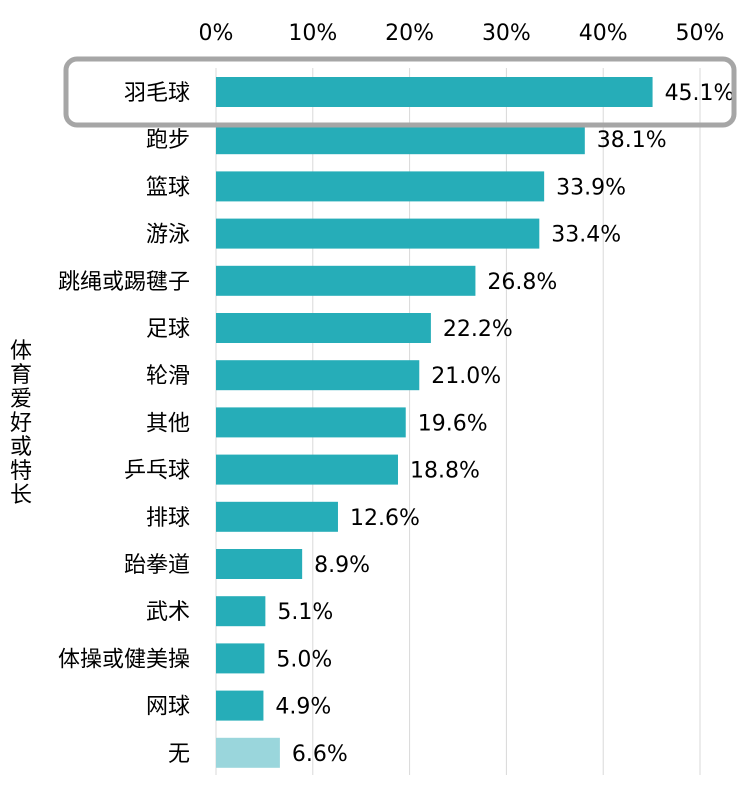 Image resolution: width=752 pixels, height=788 pixels. Describe the element at coordinates (168, 235) in the screenshot. I see `category-label: 游泳` at that location.